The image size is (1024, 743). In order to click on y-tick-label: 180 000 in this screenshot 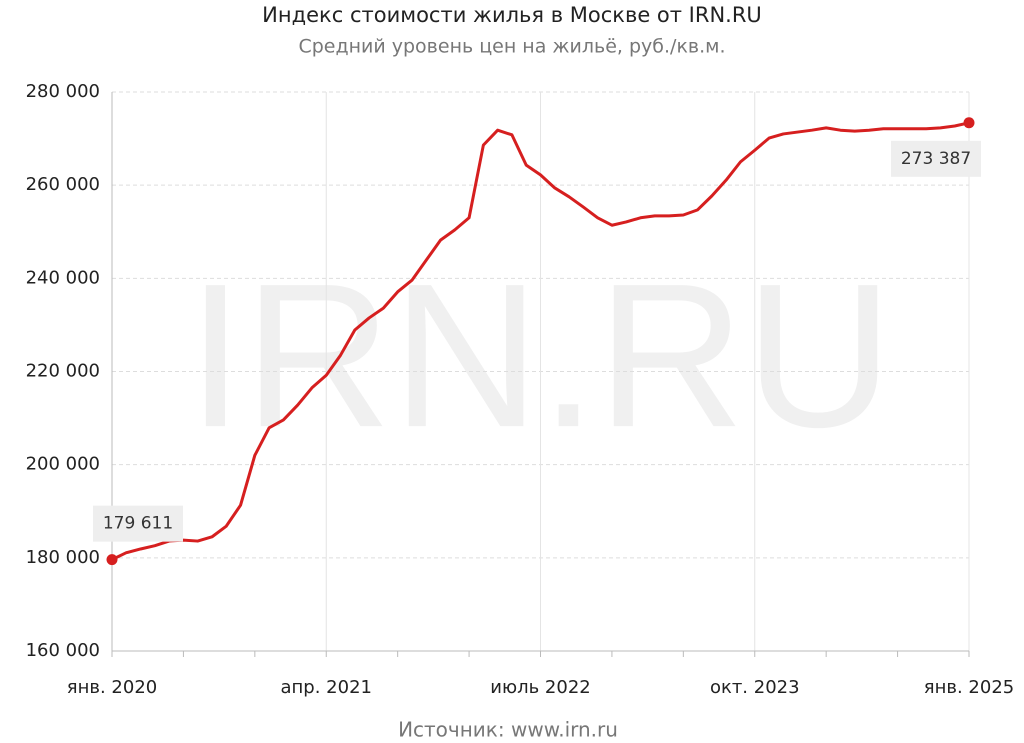, I will do `click(63, 557)`.